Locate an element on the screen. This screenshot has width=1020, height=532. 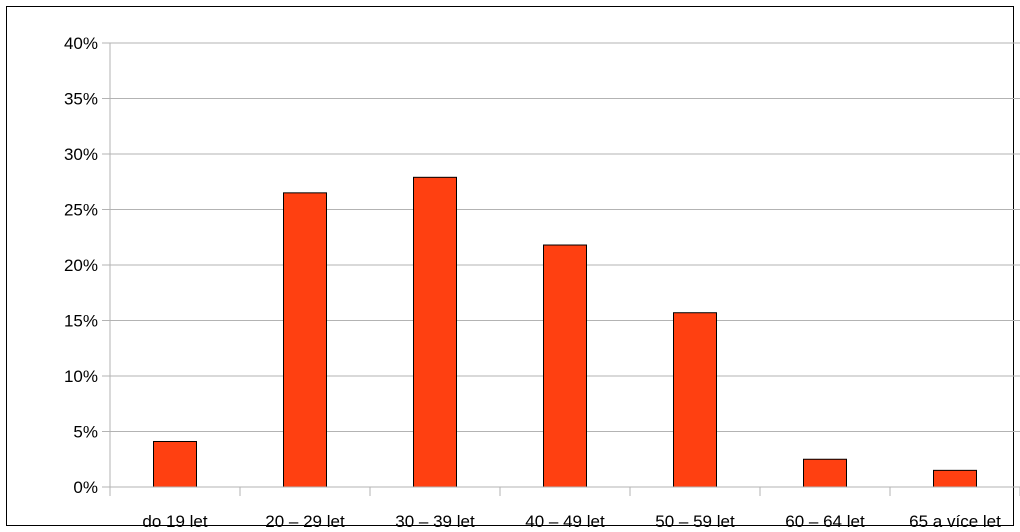
y-tick-label: 15% is located at coordinates (81, 321).